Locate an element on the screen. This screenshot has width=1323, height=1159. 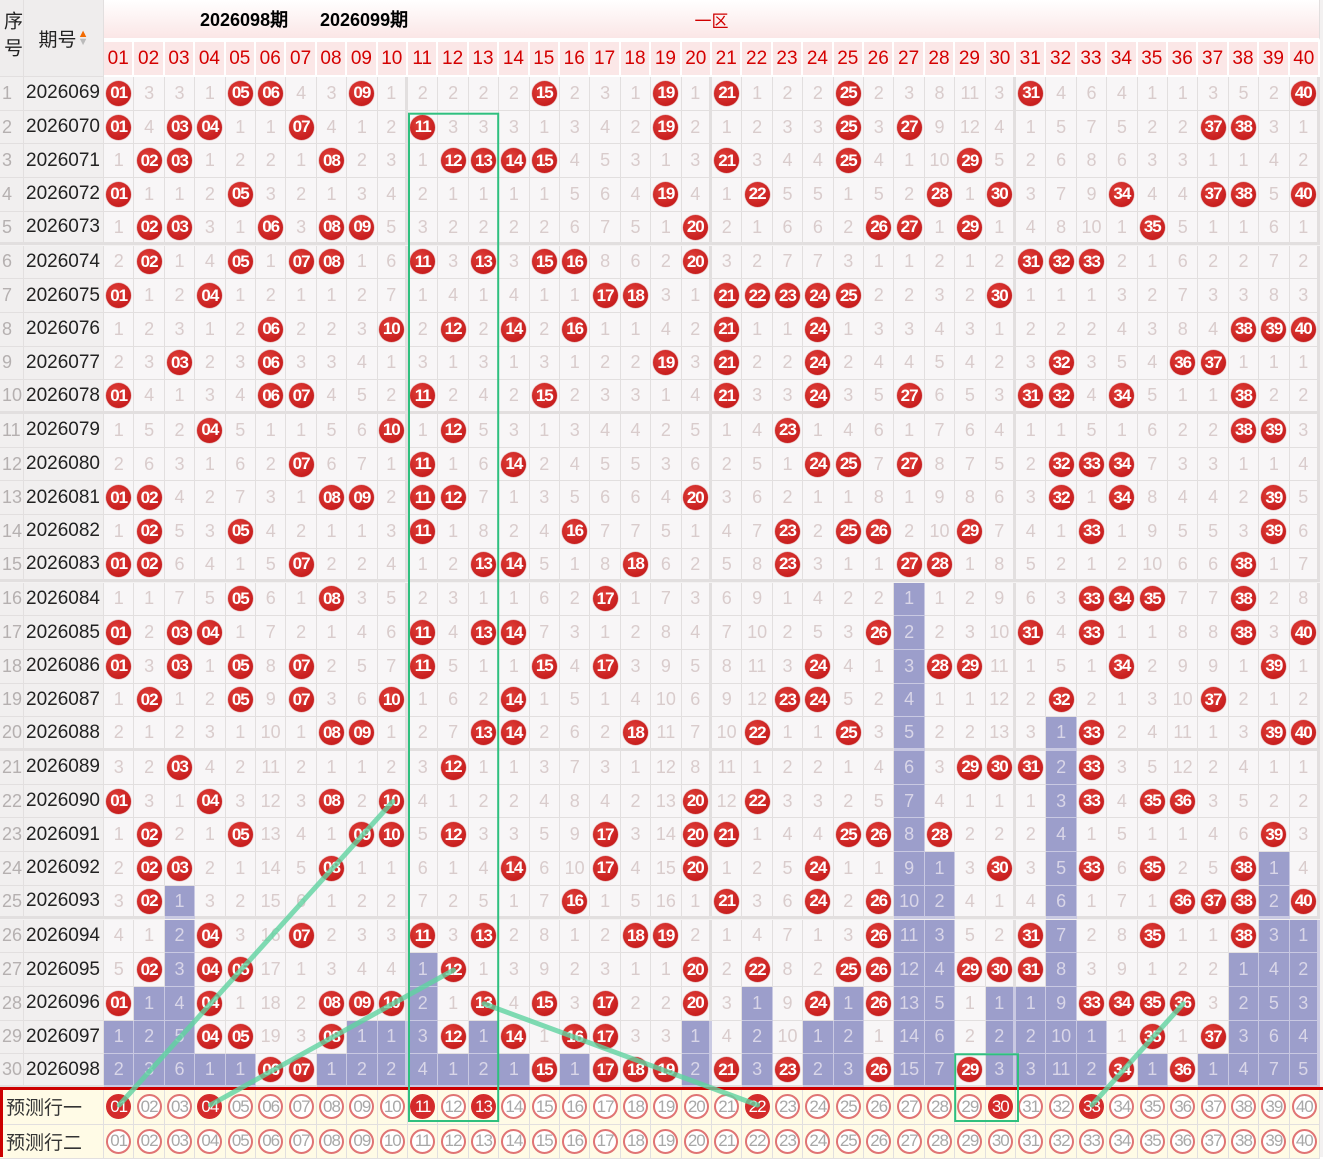
column-header-19: 19 is located at coordinates (666, 58).